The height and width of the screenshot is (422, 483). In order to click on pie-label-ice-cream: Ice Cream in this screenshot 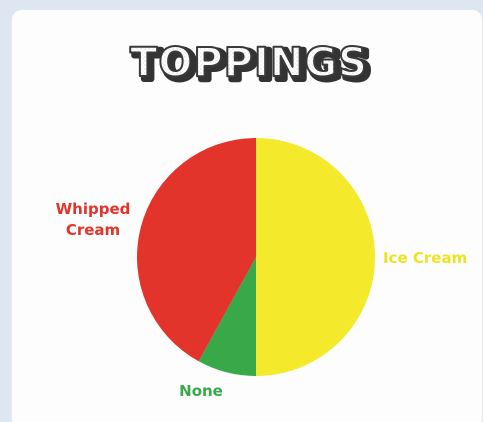, I will do `click(425, 258)`.